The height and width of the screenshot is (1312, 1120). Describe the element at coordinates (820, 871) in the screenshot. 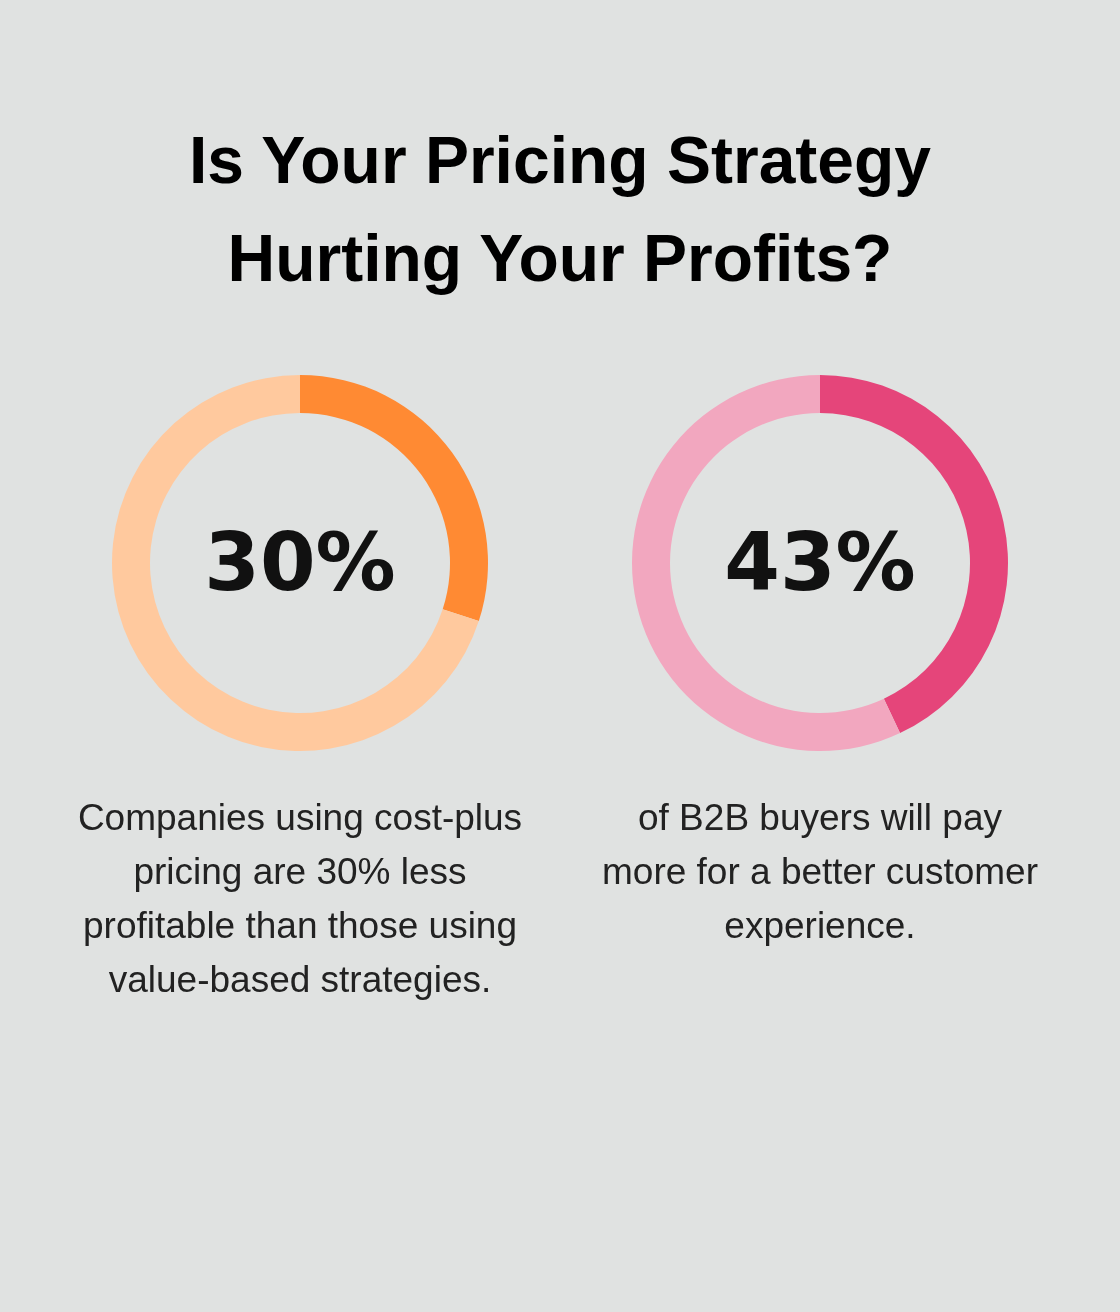

I see `text: of B2B buyers will pay more for a better customer experience.` at that location.